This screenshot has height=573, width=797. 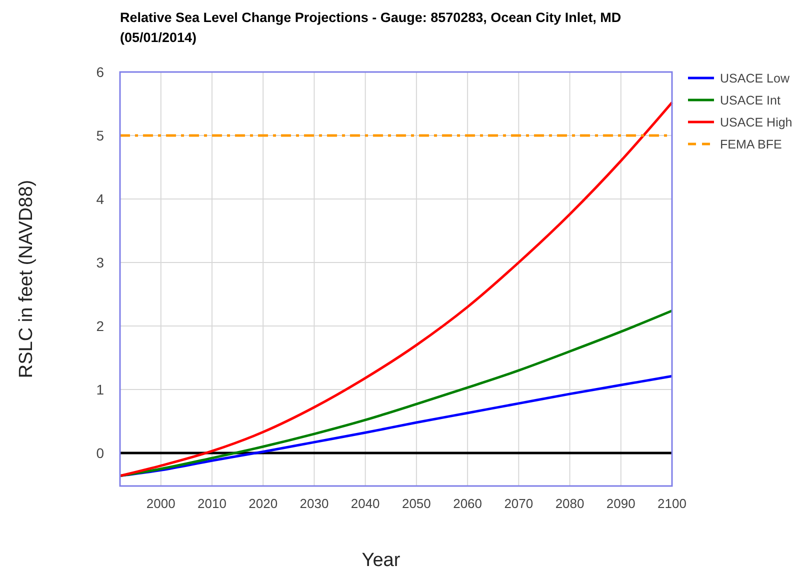 What do you see at coordinates (100, 72) in the screenshot?
I see `y-tick-label: 6` at bounding box center [100, 72].